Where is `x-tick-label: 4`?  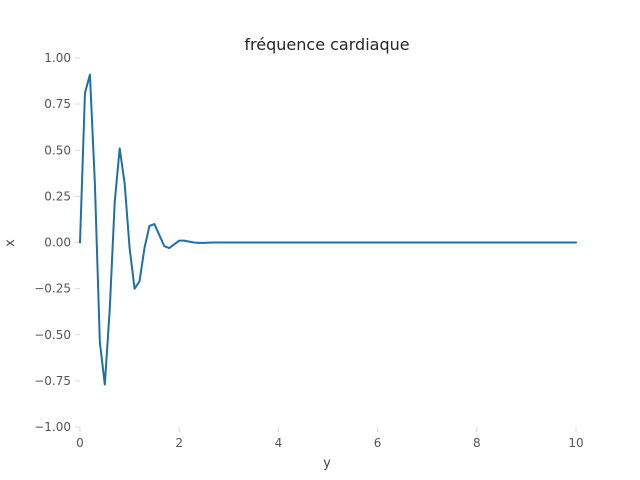 x-tick-label: 4 is located at coordinates (279, 443).